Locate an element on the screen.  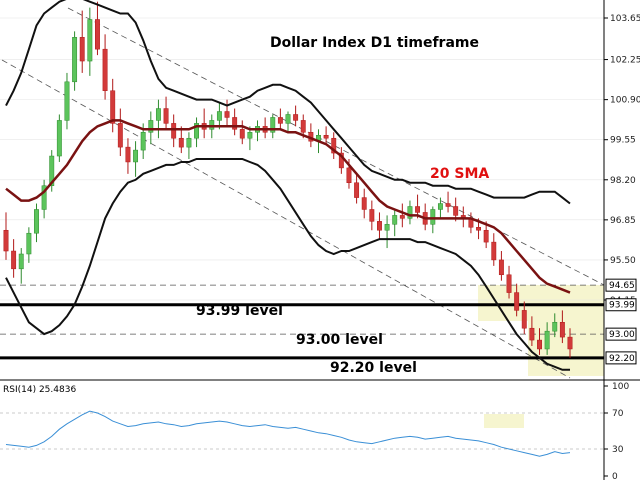
rsi-label: RSI(14) 25.4836 is located at coordinates (39, 390).